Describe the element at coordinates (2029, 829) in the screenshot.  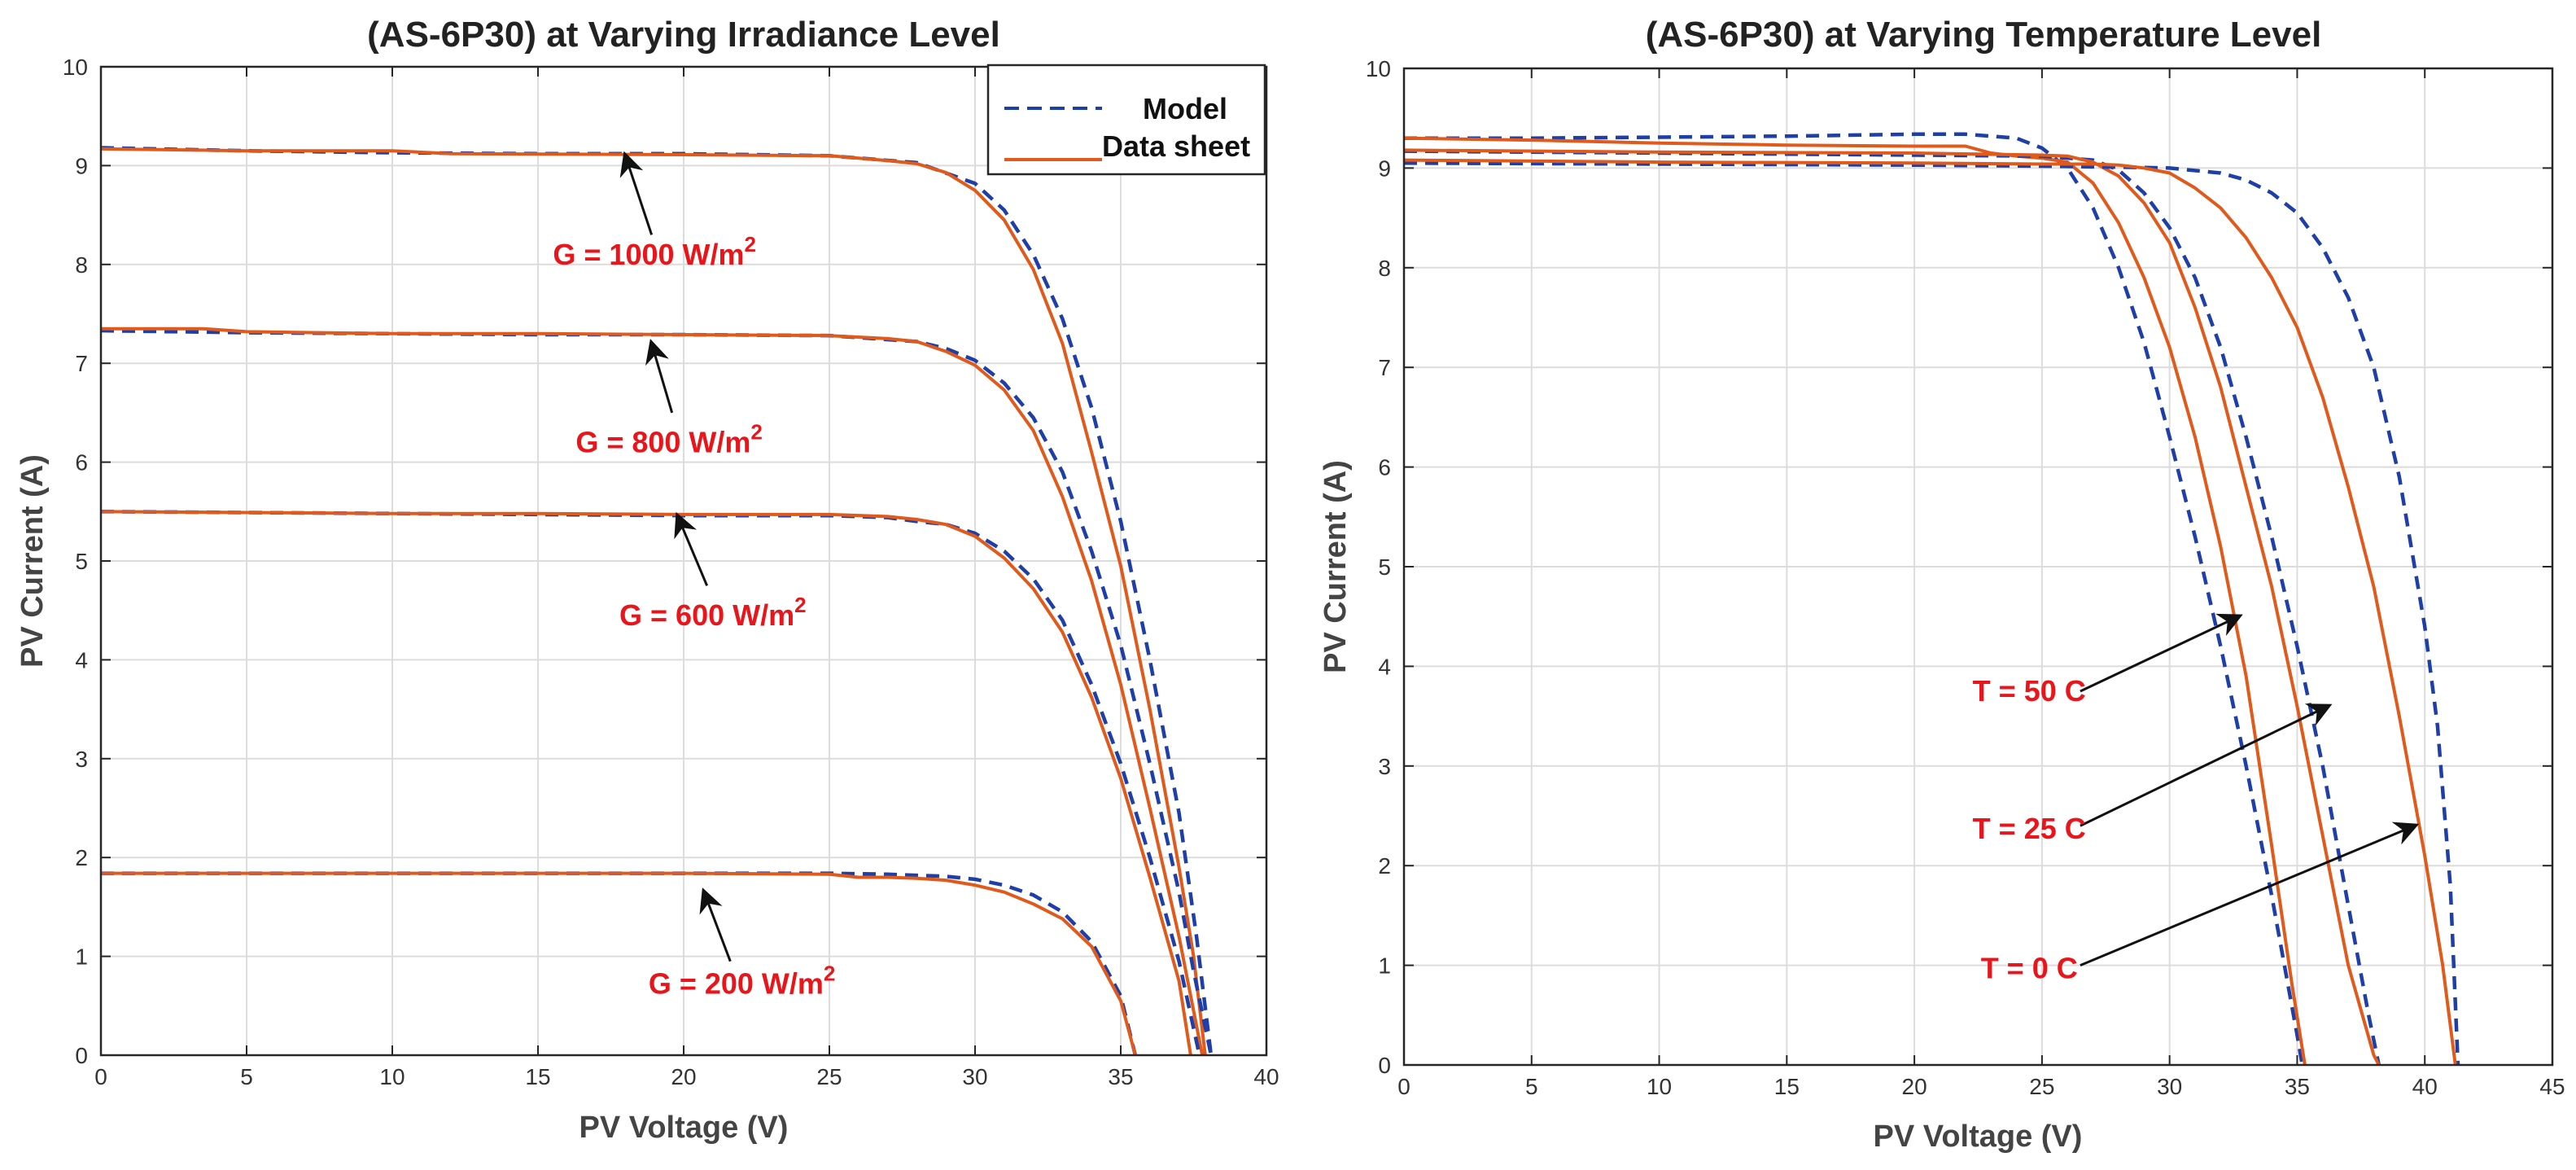
I see `annotation-label: T = 25 C` at that location.